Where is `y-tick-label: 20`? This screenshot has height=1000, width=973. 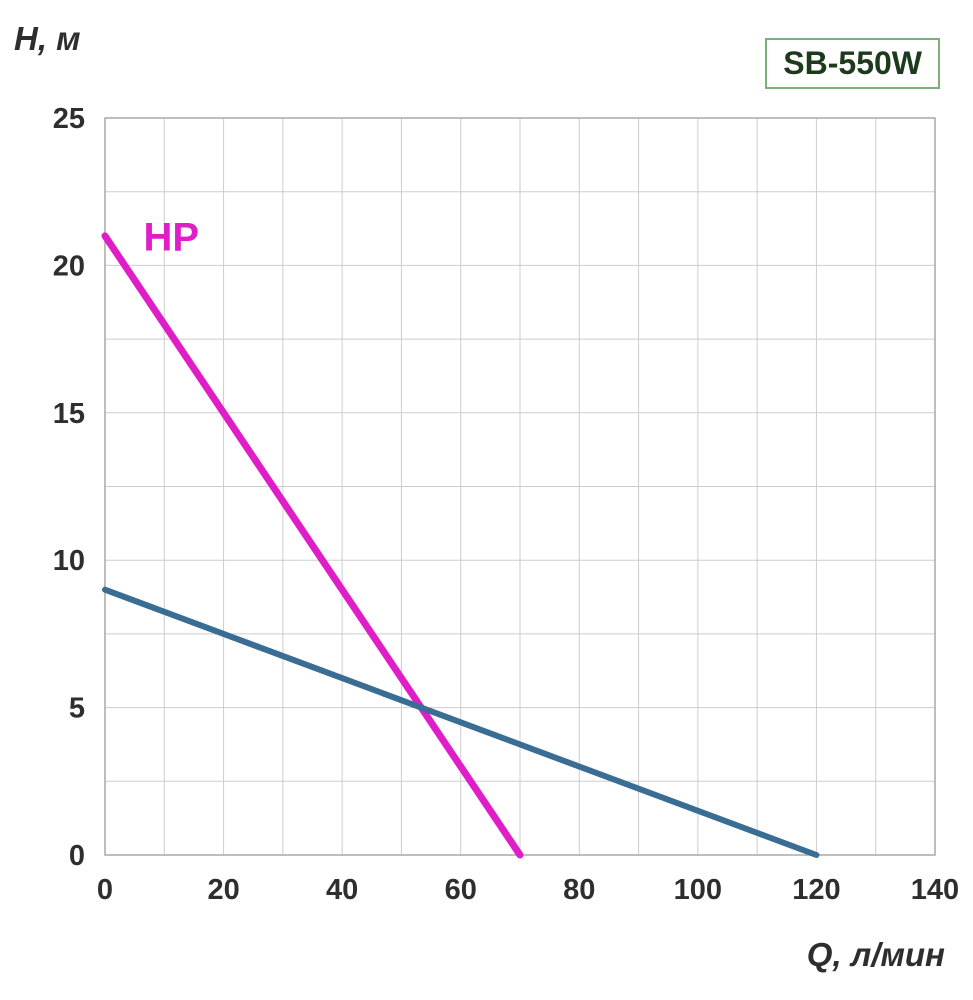
y-tick-label: 20 is located at coordinates (69, 266).